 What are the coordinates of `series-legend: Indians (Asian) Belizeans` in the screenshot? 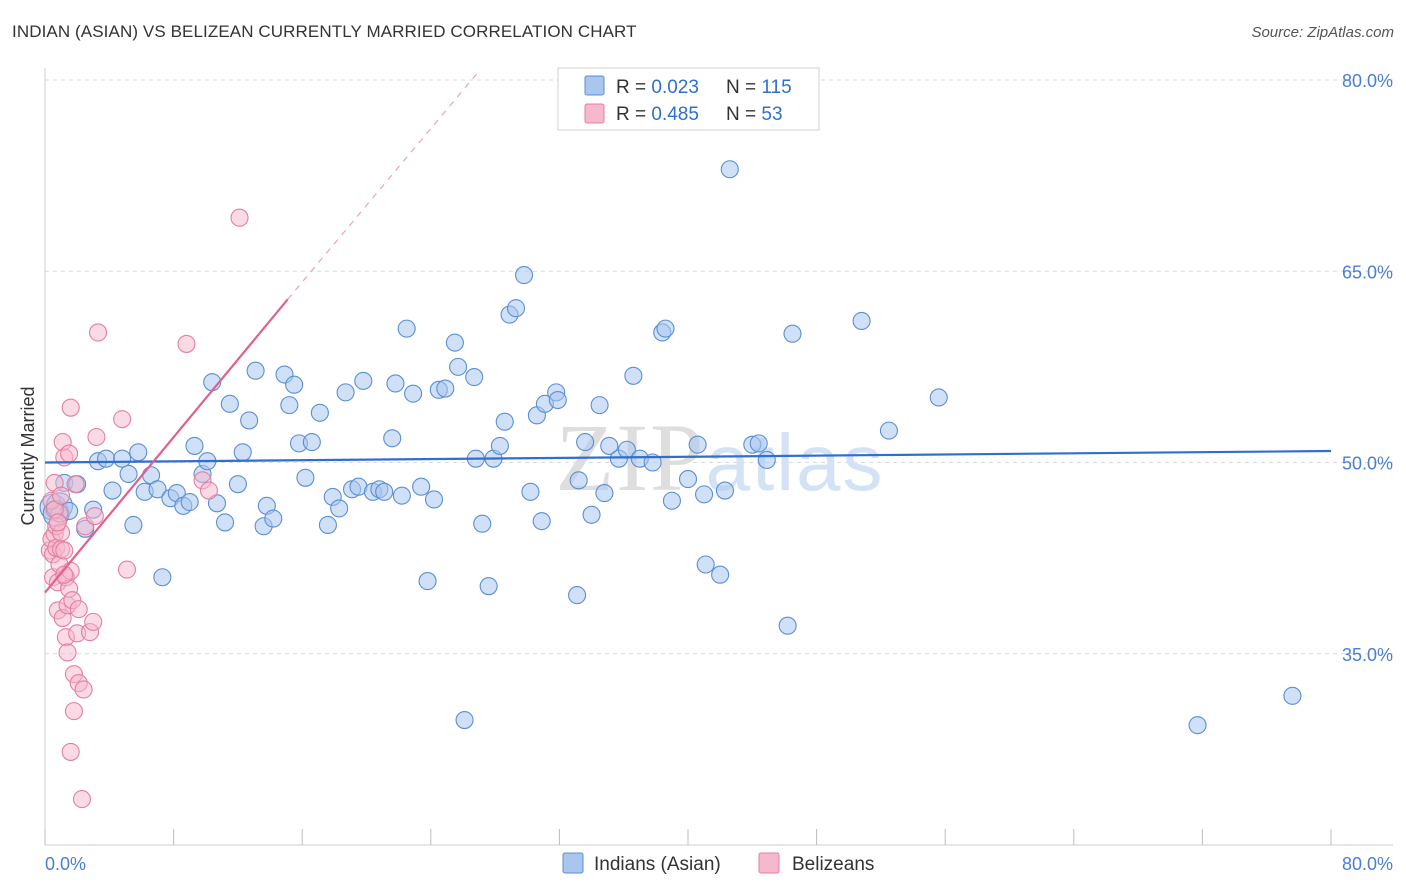 It's located at (718, 863).